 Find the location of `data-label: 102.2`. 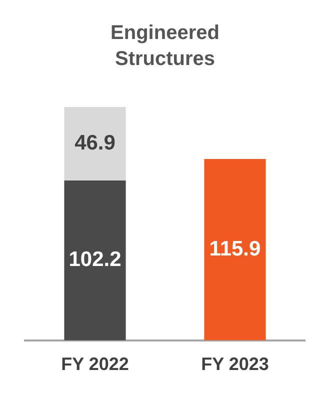

data-label: 102.2 is located at coordinates (95, 260).